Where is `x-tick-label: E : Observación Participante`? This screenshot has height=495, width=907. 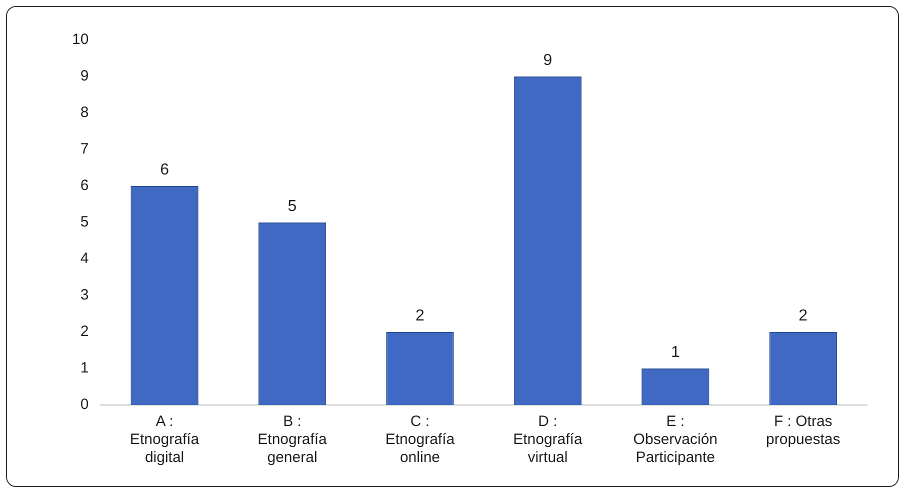
x-tick-label: E : Observación Participante is located at coordinates (675, 439).